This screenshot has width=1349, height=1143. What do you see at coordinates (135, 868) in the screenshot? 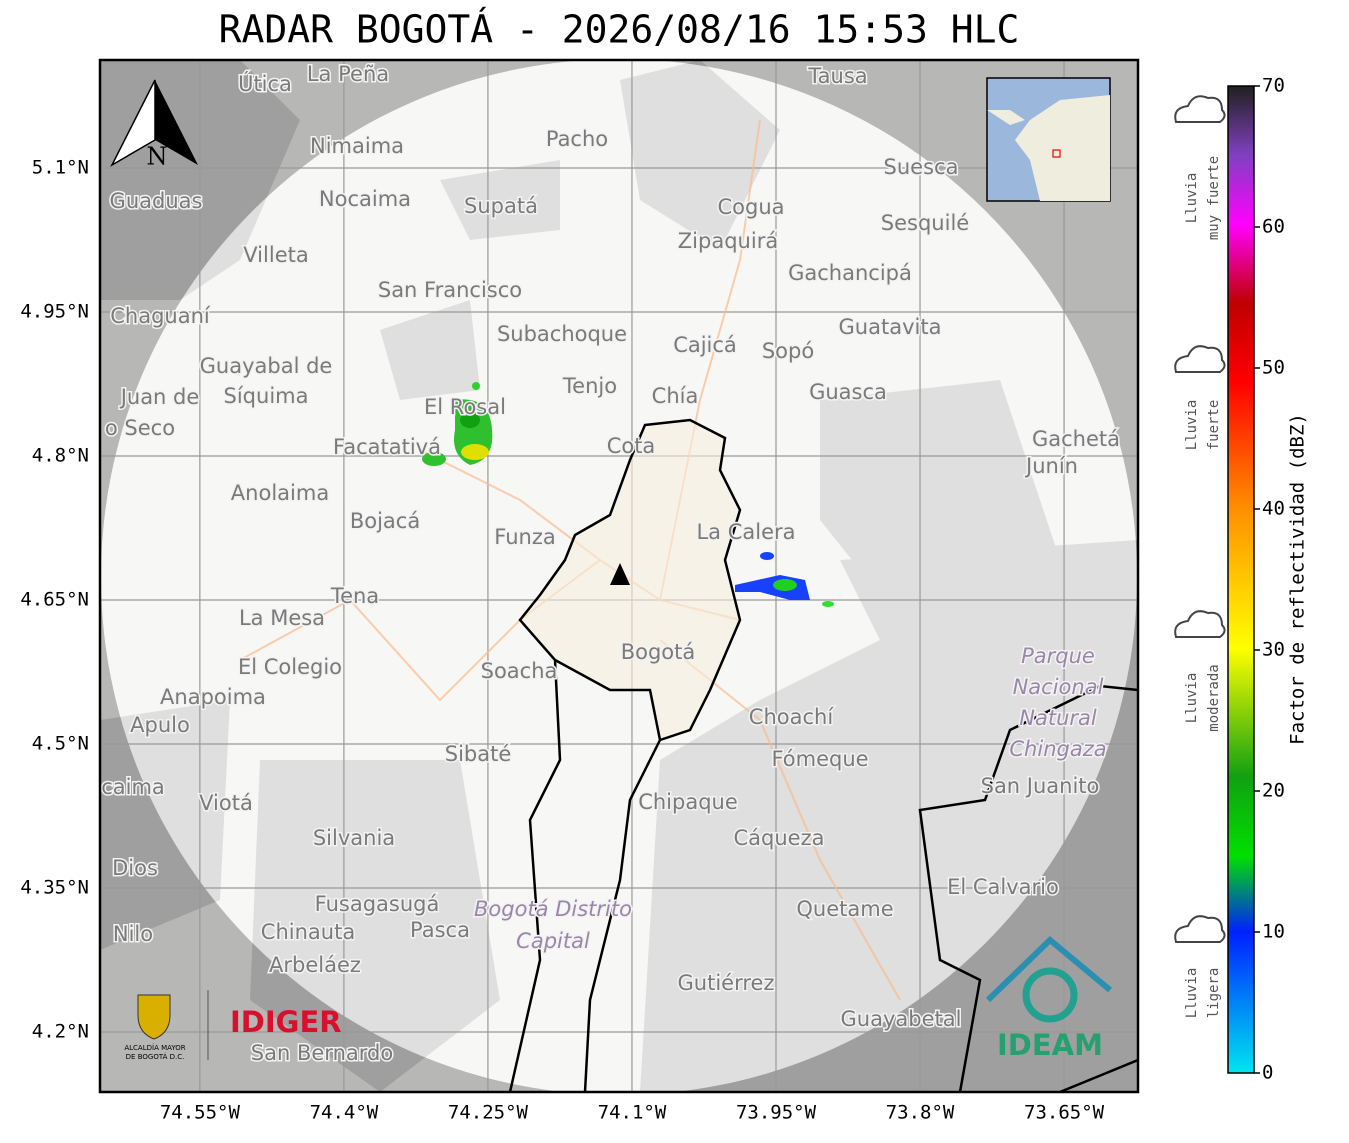
I see `place-label: Dios` at bounding box center [135, 868].